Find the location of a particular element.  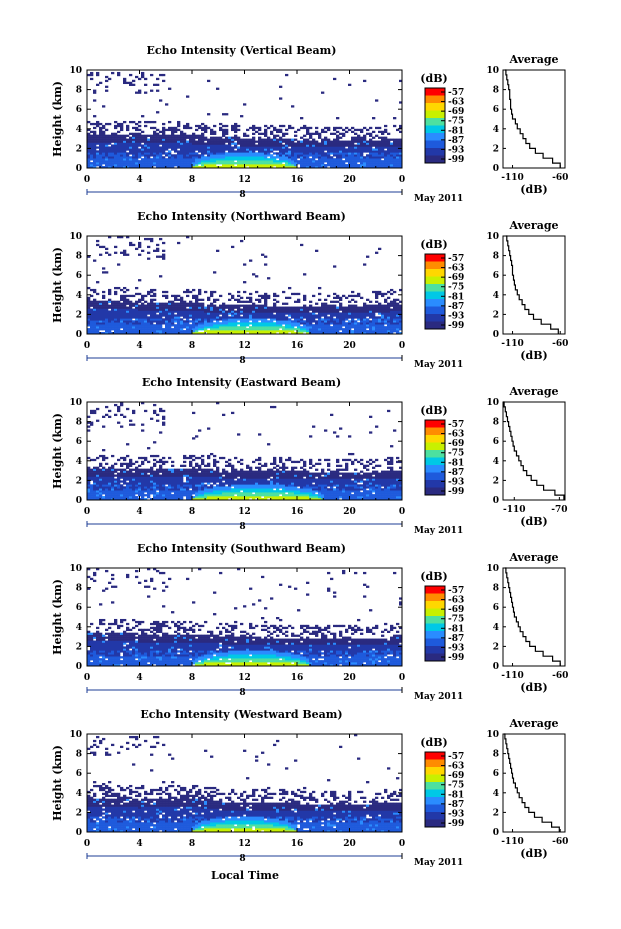

colorbar-tick-label: -99 is located at coordinates (456, 160).